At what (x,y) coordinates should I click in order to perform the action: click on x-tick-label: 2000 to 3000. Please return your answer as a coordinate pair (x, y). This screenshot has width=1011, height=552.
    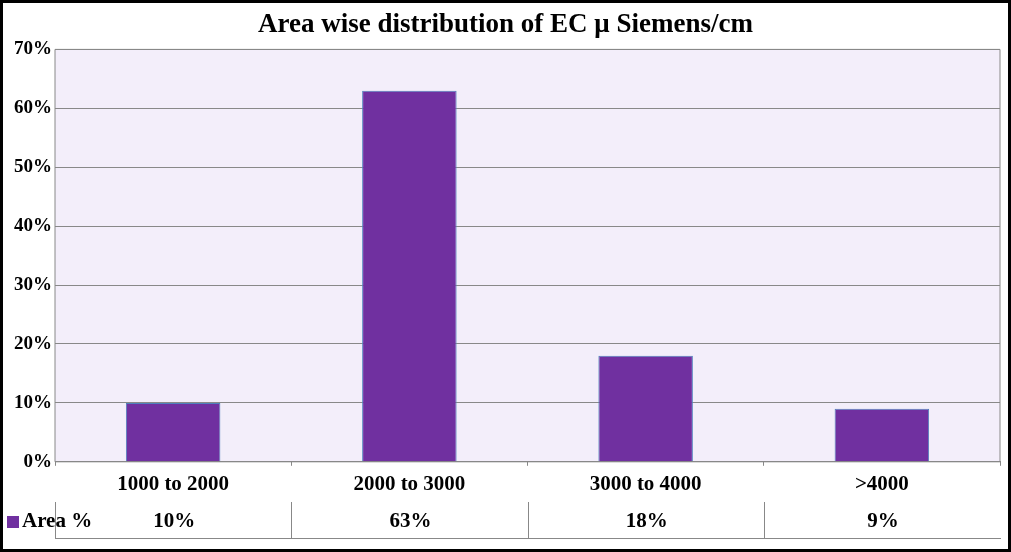
    Looking at the image, I should click on (409, 482).